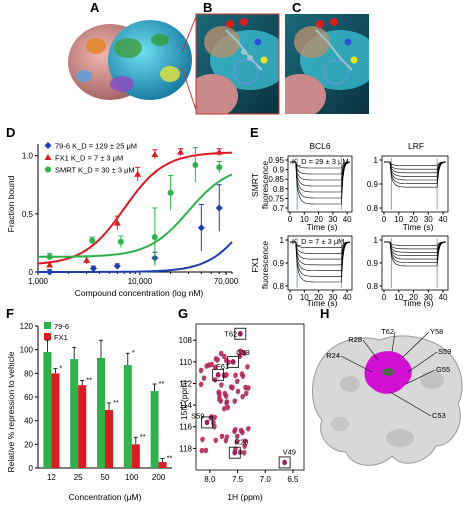  Describe the element at coordinates (130, 60) in the screenshot. I see `panel-a-image` at that location.